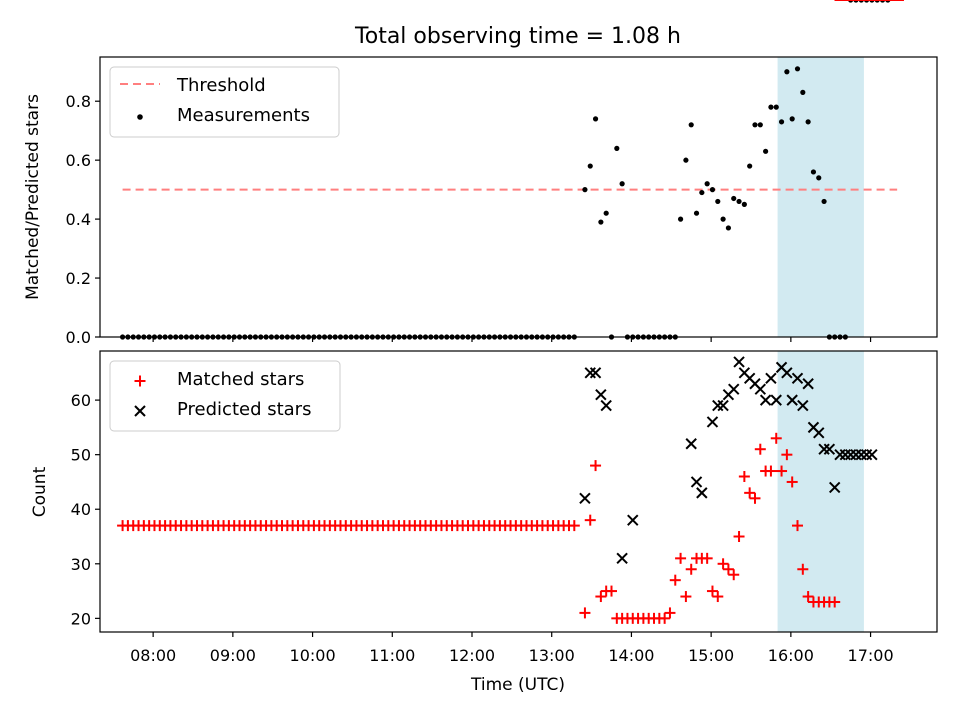 The height and width of the screenshot is (724, 960). Describe the element at coordinates (820, 344) in the screenshot. I see `highlight-spans` at that location.